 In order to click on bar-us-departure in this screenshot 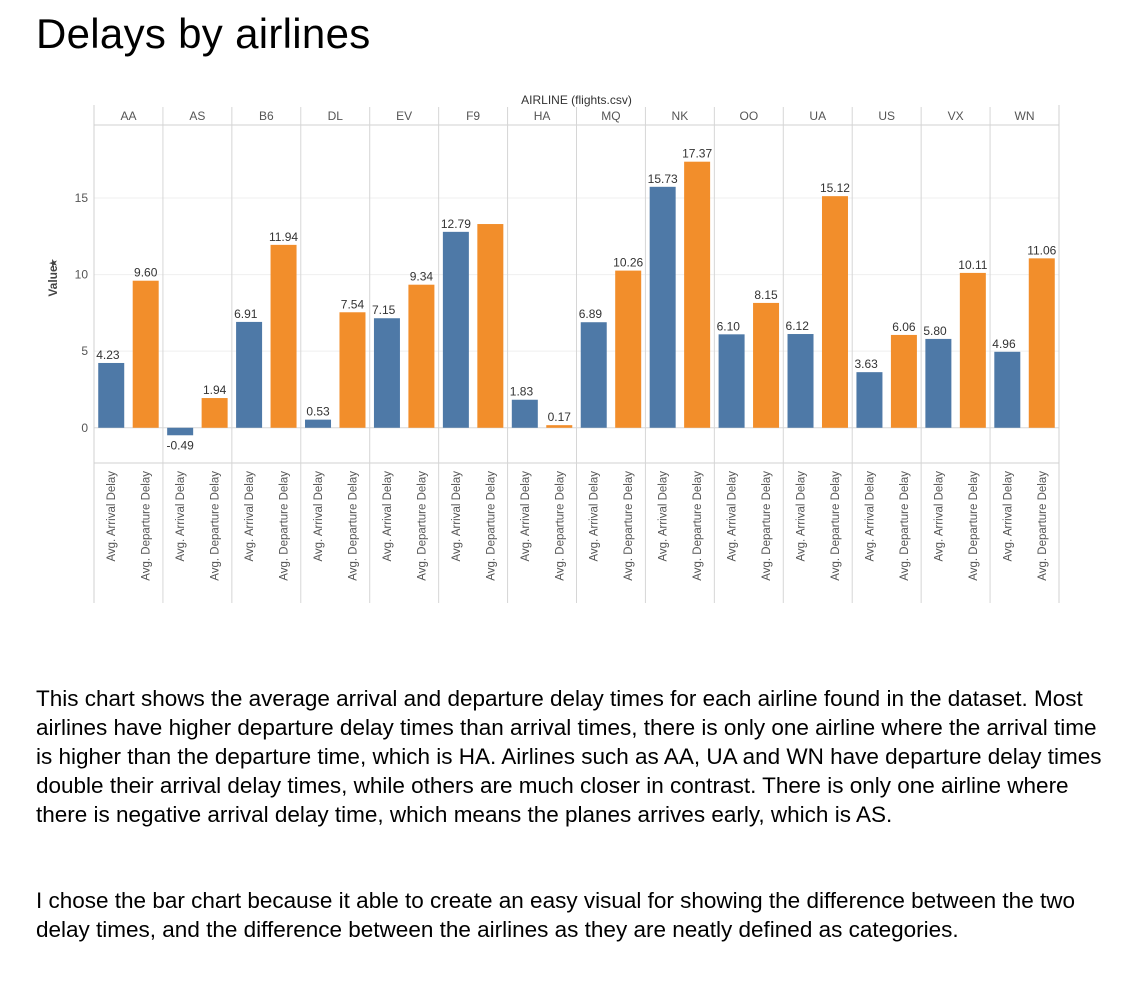, I will do `click(903, 381)`.